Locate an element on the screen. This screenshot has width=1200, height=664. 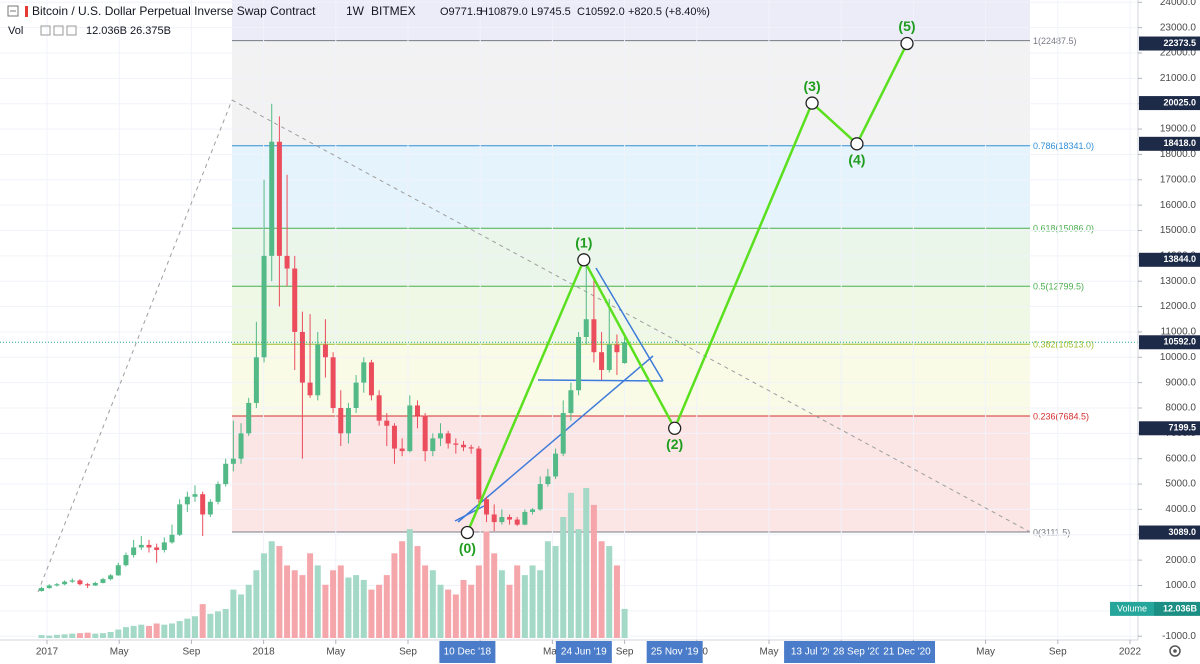
x-tick-label: 2018 is located at coordinates (263, 652).